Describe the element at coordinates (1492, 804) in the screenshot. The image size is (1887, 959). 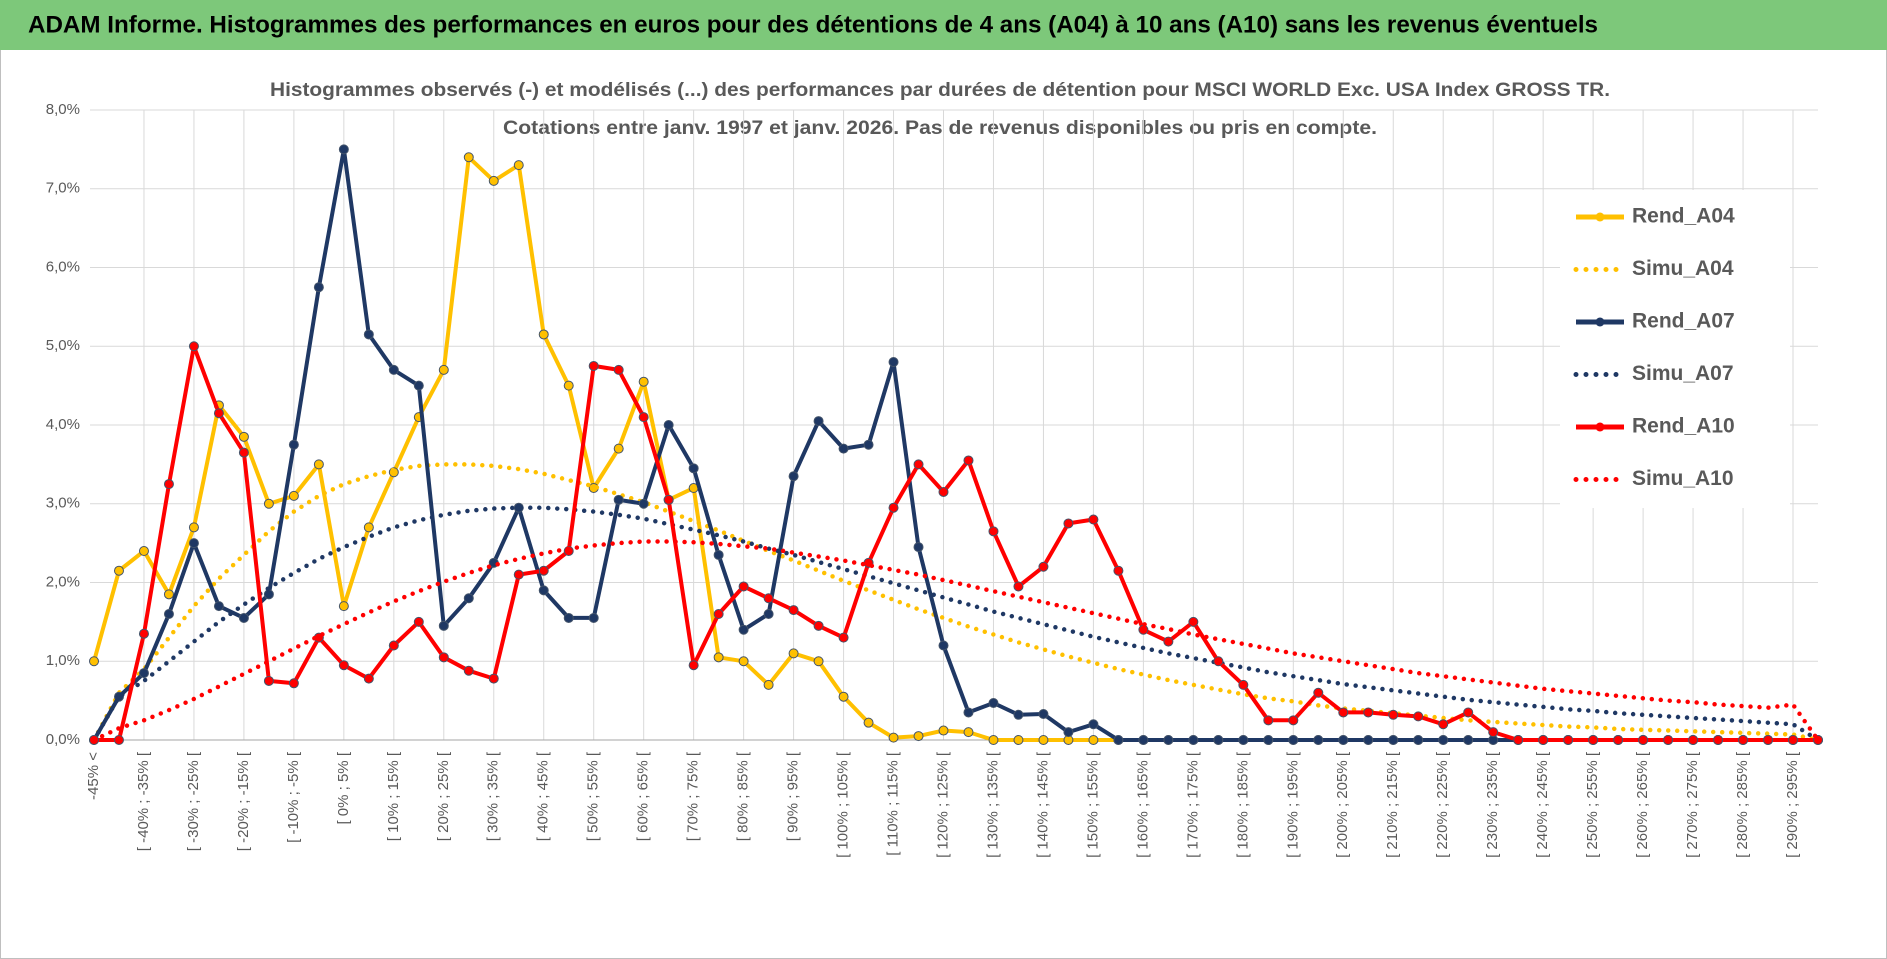
I see `x-tick-label: [ 230% ; 235% [` at that location.